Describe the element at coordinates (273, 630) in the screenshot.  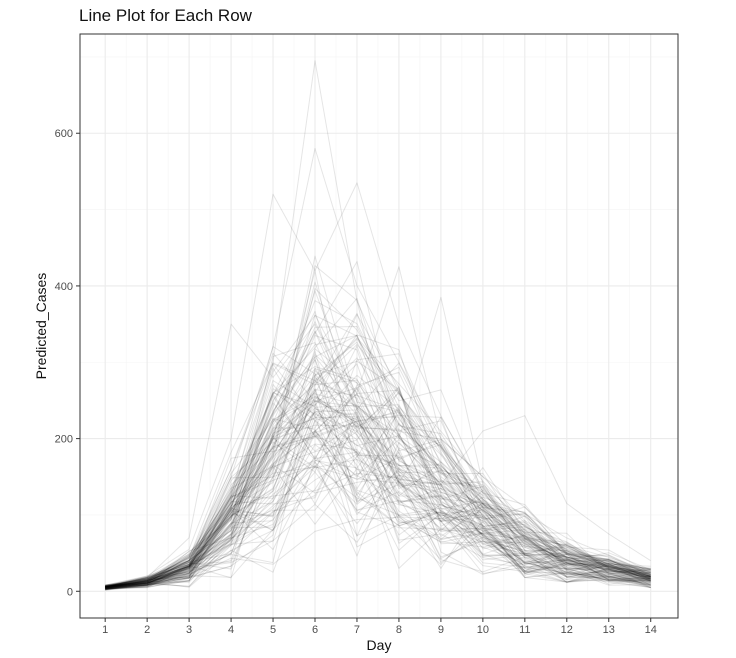
I see `x-tick-label: 5` at that location.